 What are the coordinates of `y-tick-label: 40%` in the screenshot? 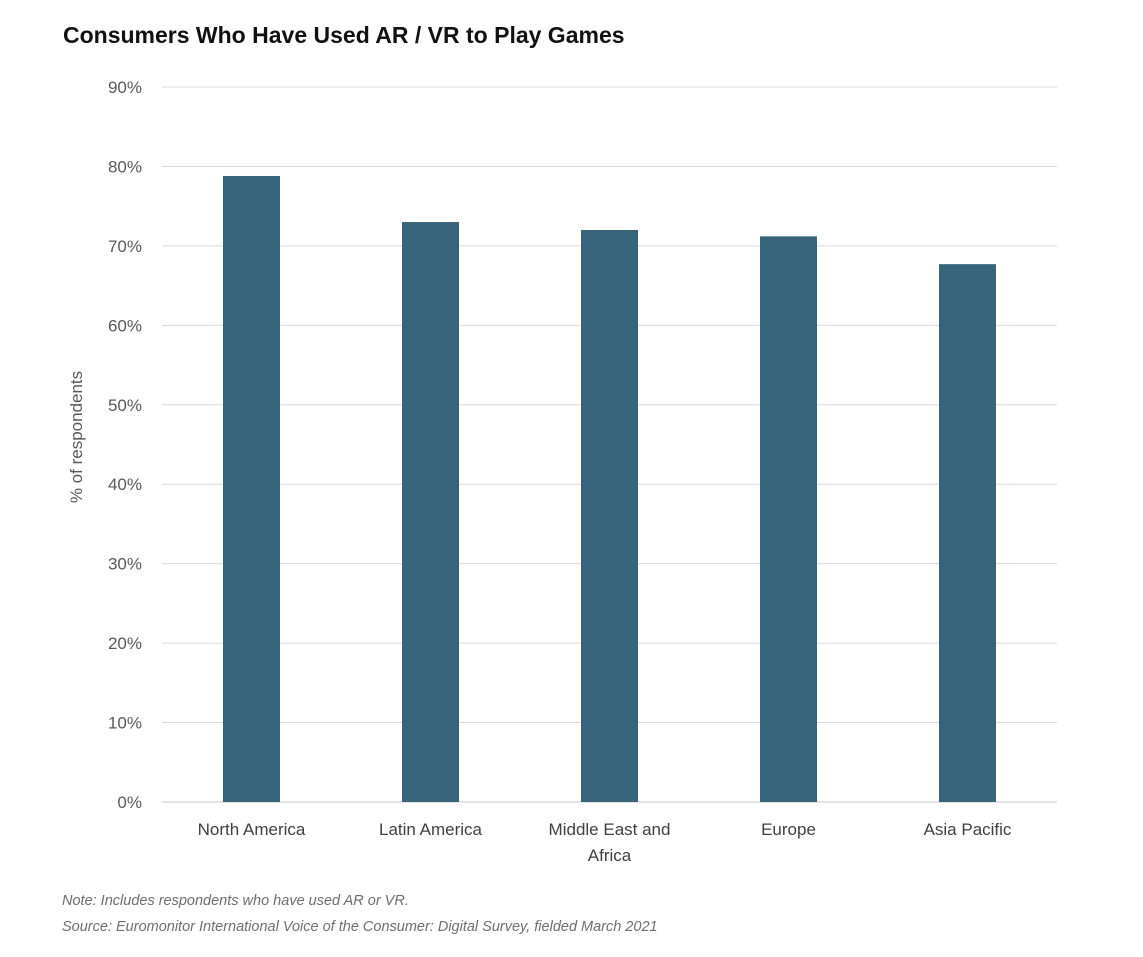 It's located at (125, 484).